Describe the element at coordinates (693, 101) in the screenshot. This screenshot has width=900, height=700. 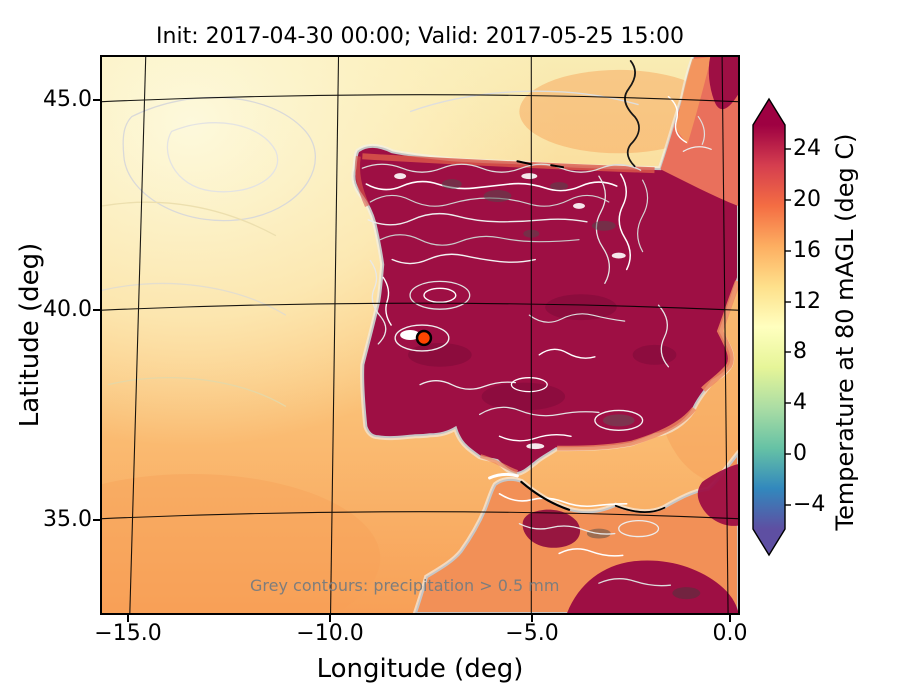
I see `france-coastal-strip` at that location.